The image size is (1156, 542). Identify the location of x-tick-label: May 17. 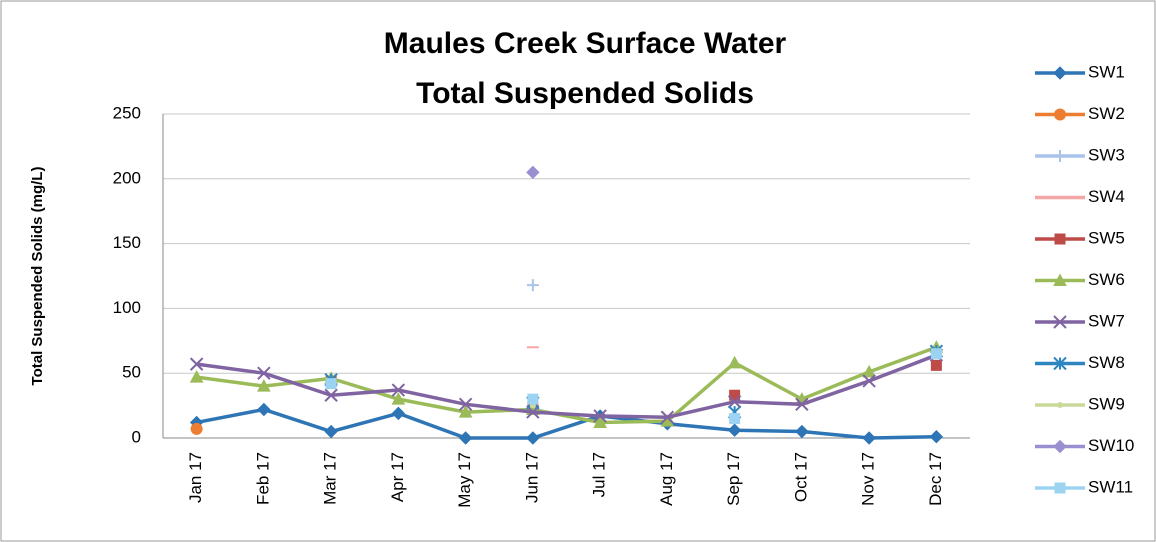
(464, 480).